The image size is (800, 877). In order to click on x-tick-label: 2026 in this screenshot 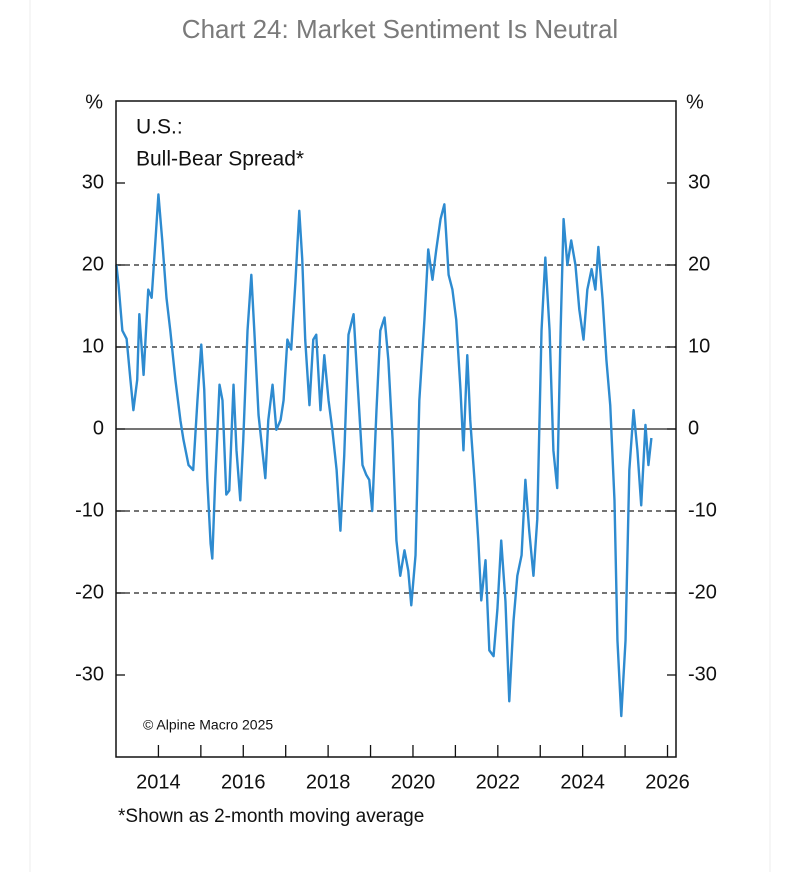, I will do `click(667, 782)`.